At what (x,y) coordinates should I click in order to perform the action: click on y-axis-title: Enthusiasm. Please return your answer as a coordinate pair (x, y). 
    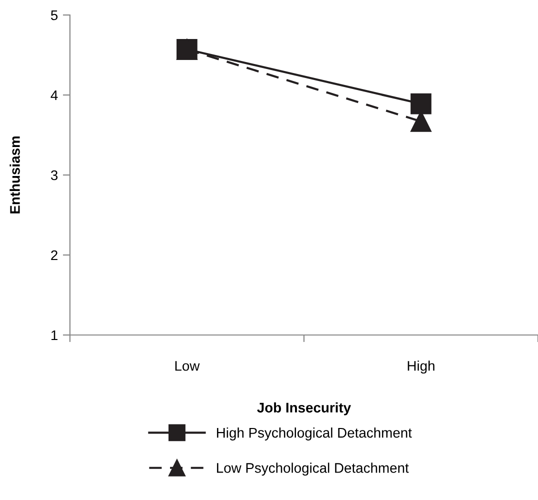
    Looking at the image, I should click on (15, 175).